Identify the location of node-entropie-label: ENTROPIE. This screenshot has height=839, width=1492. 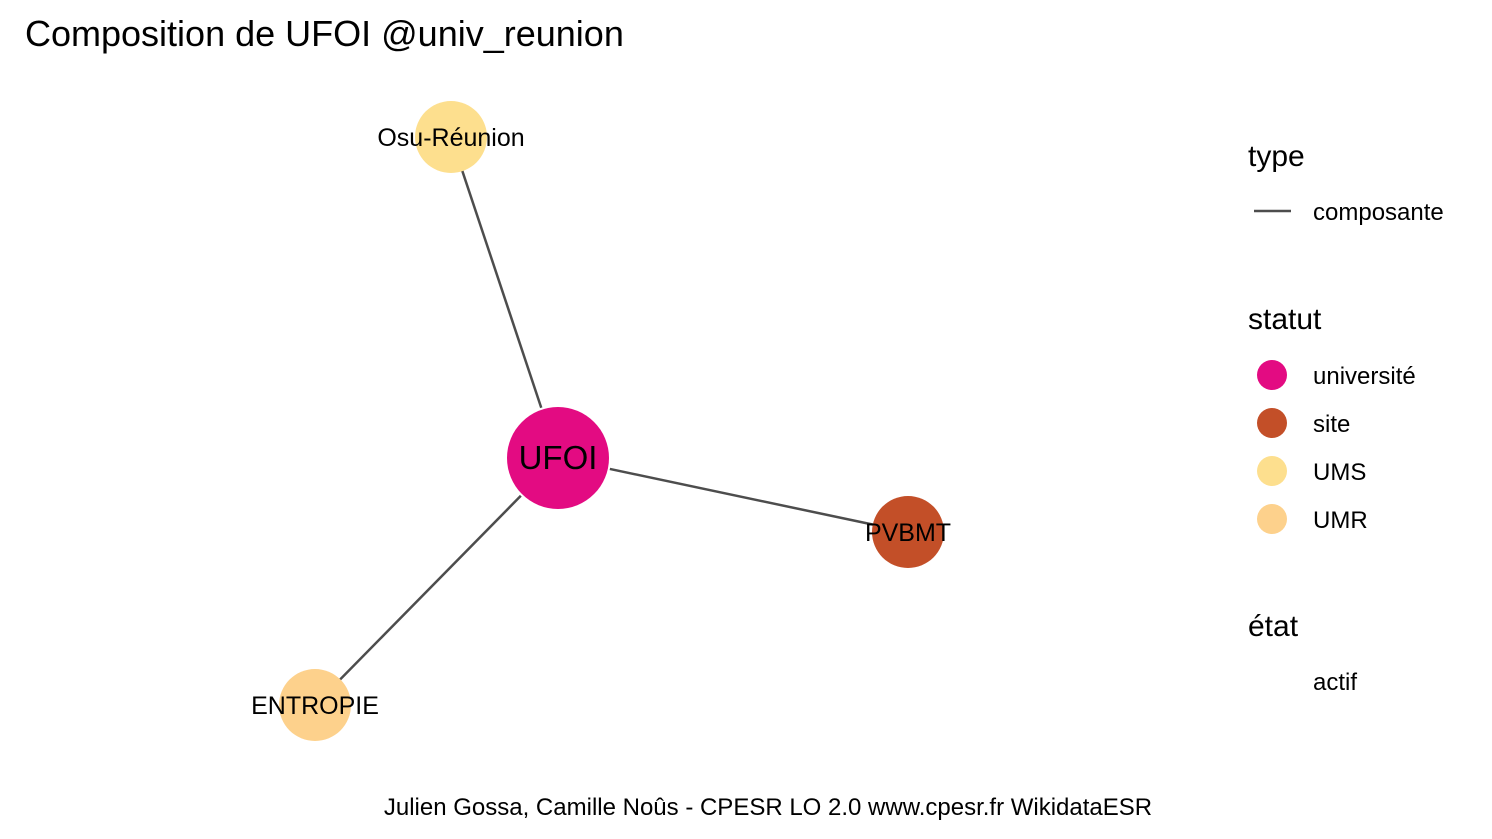
(315, 706).